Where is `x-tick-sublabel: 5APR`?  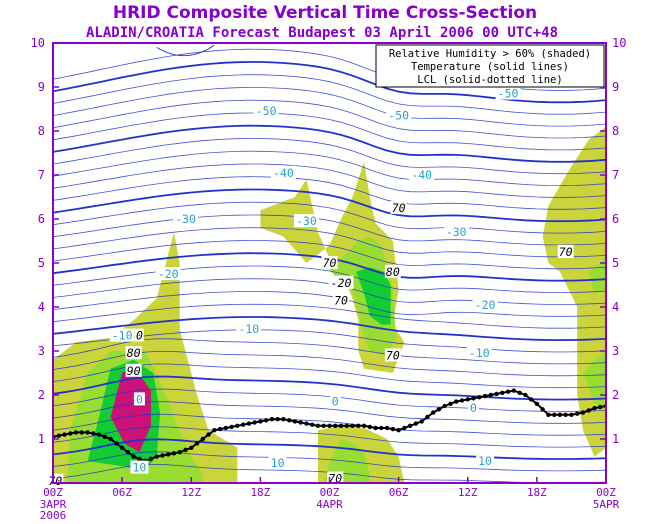
x-tick-sublabel: 5APR is located at coordinates (606, 504).